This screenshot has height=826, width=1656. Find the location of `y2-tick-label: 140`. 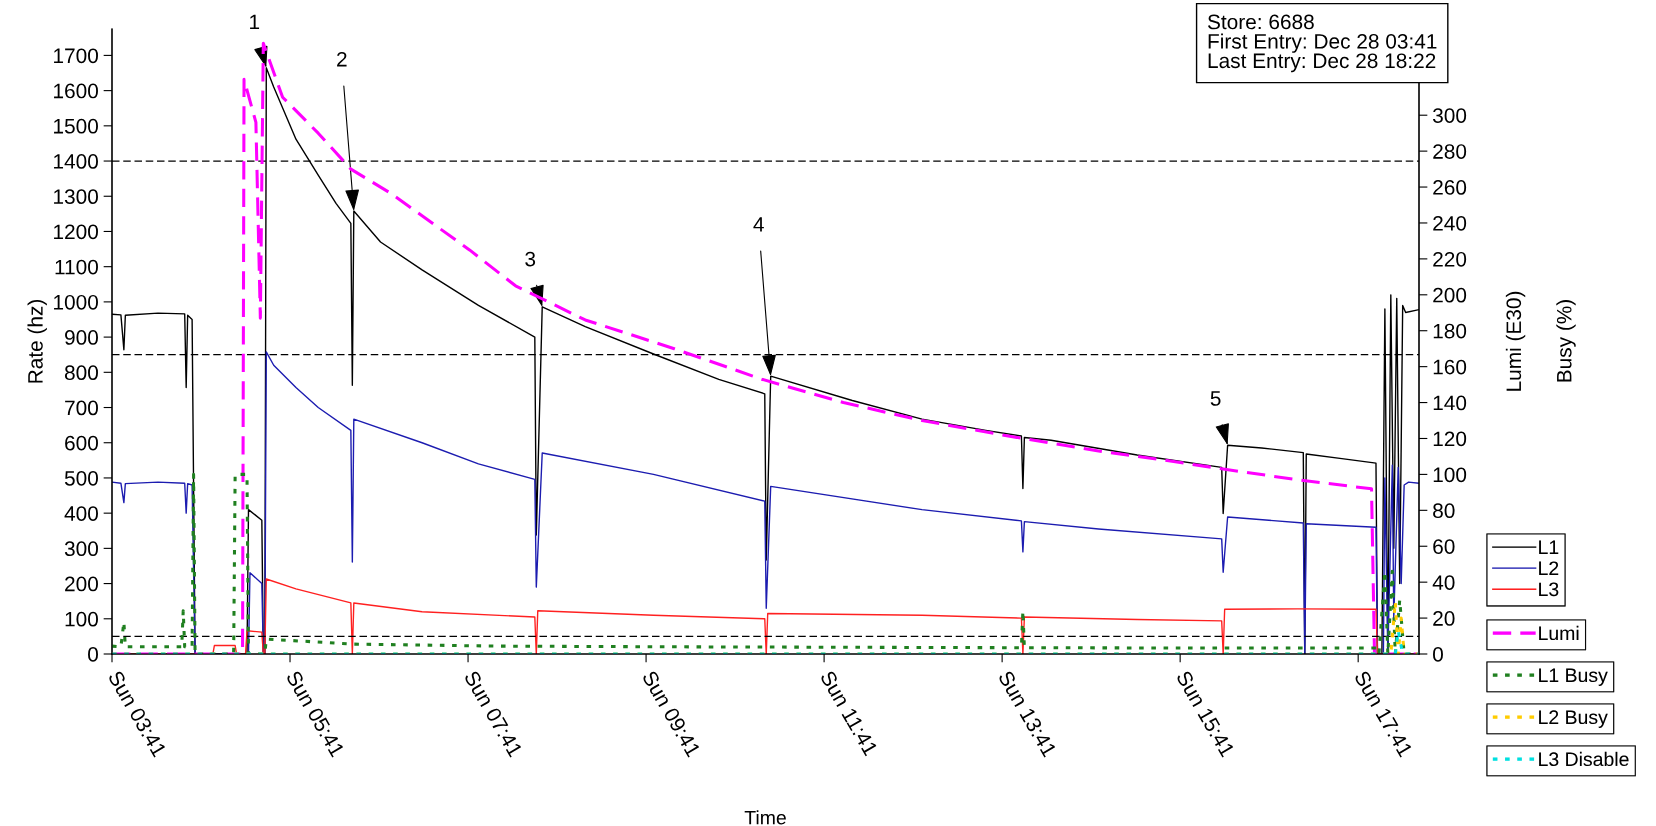

y2-tick-label: 140 is located at coordinates (1450, 403).